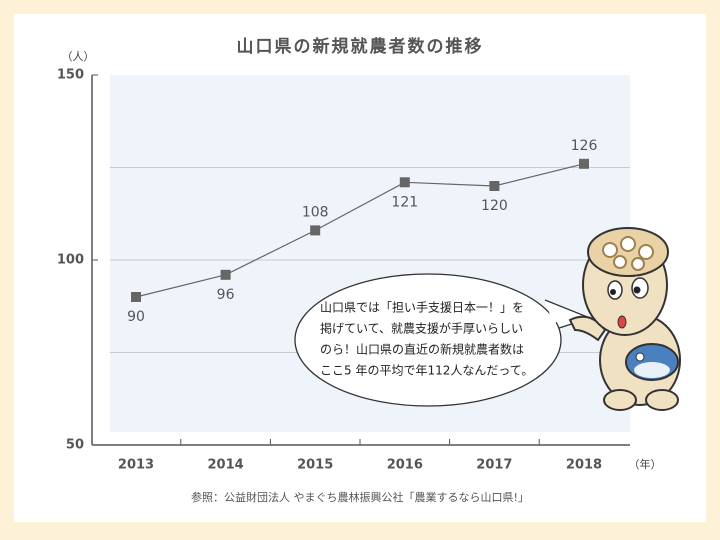 This screenshot has width=720, height=540. Describe the element at coordinates (624, 319) in the screenshot. I see `mascot` at that location.